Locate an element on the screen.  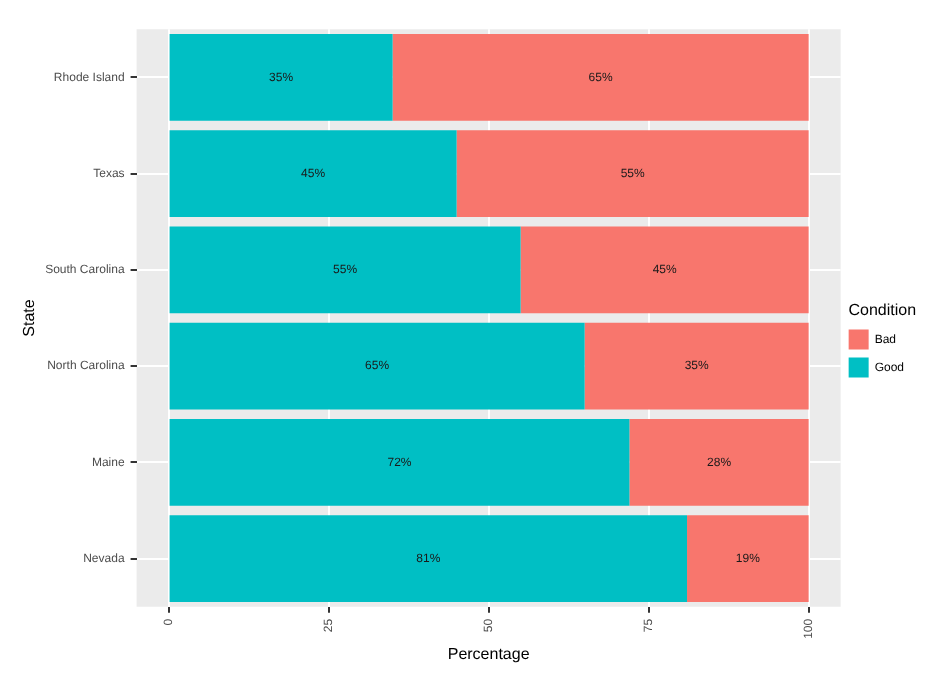
x-axis-title: Percentage is located at coordinates (489, 653).